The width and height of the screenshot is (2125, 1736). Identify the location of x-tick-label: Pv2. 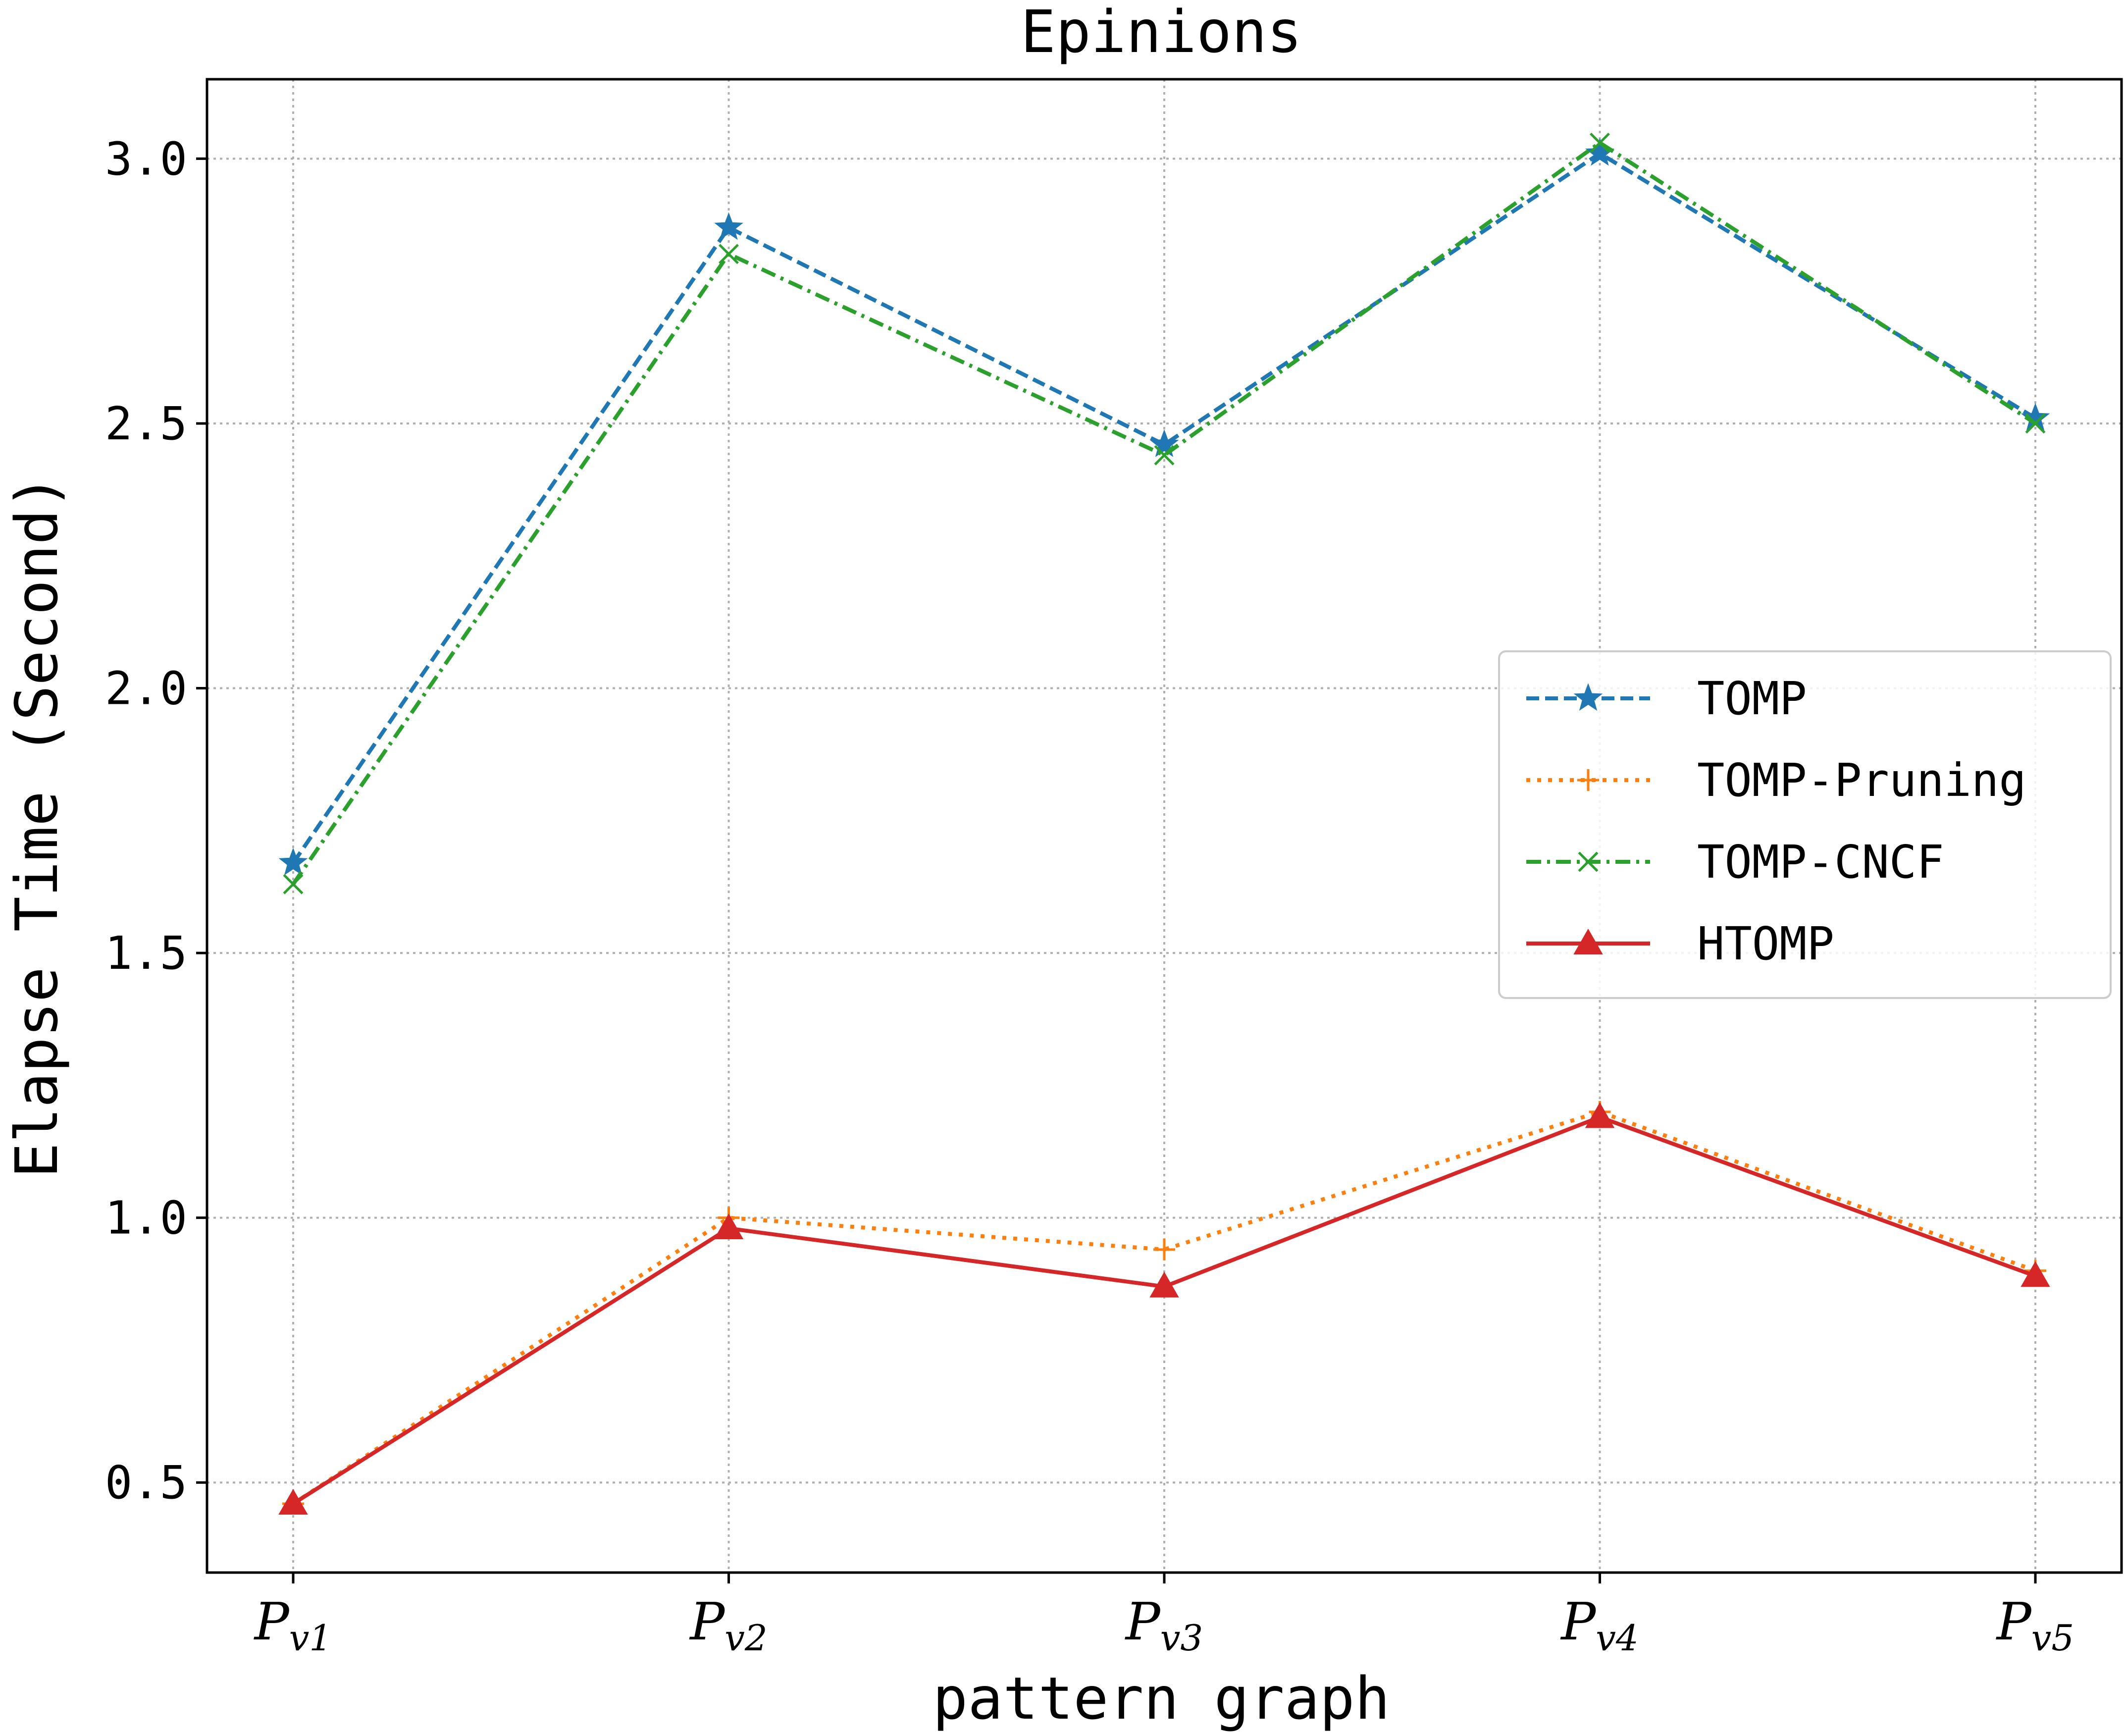
(728, 1625).